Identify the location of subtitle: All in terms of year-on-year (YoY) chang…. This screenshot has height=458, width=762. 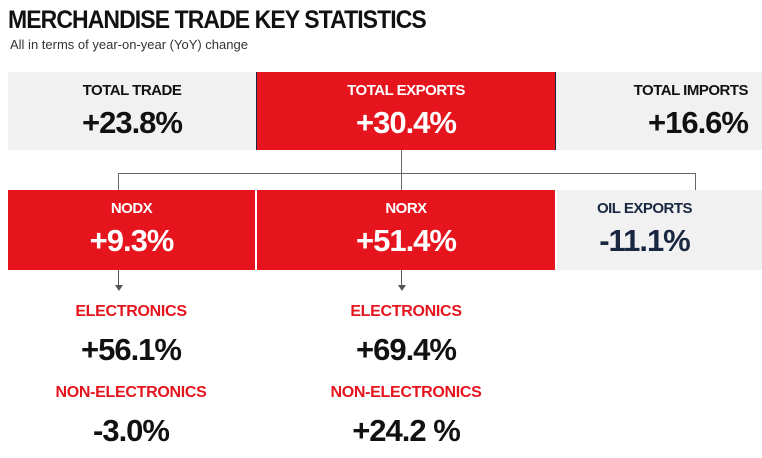
(129, 44).